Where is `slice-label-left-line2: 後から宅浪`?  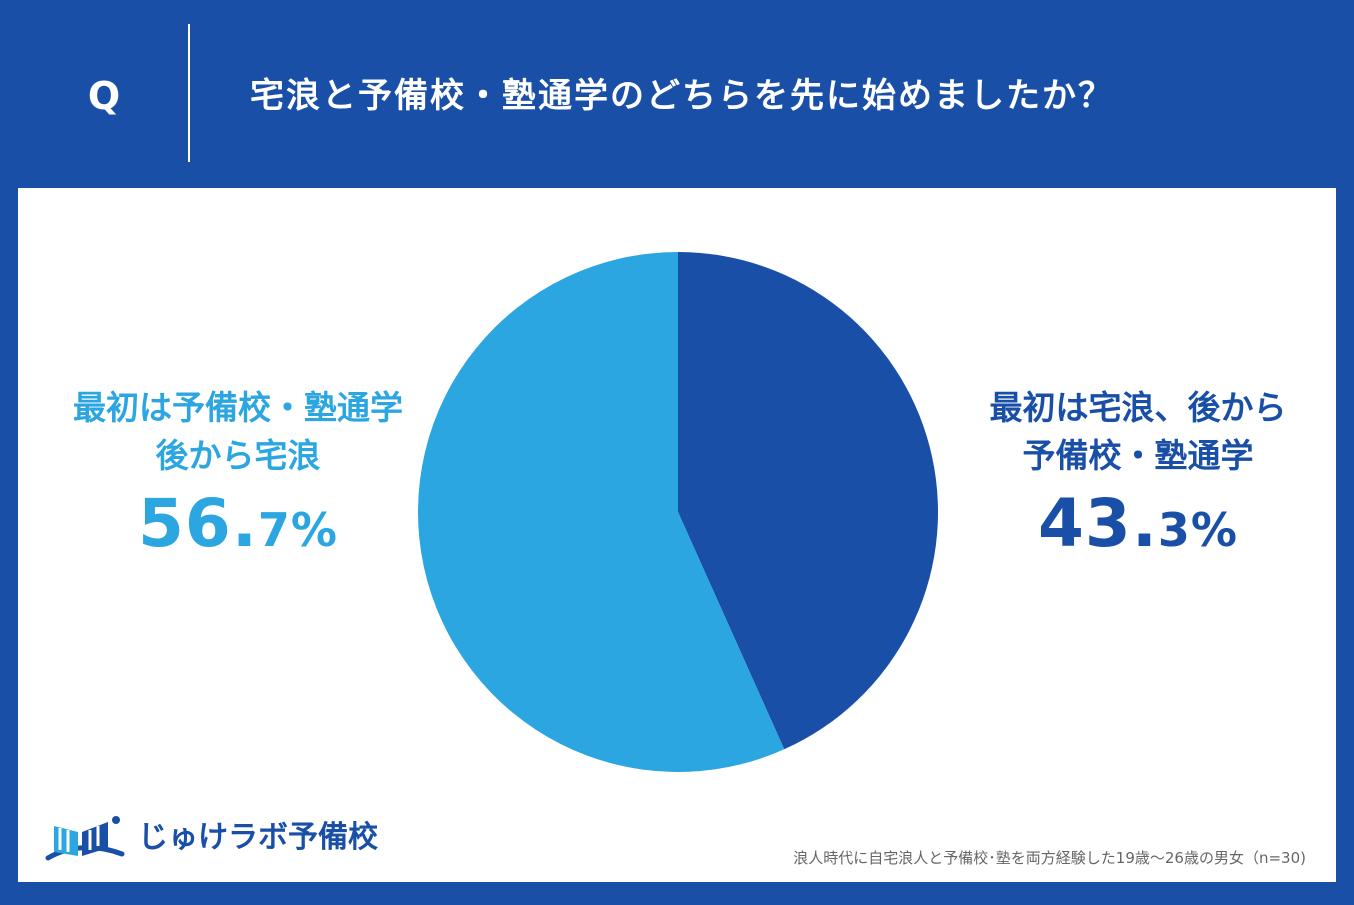
slice-label-left-line2: 後から宅浪 is located at coordinates (238, 455).